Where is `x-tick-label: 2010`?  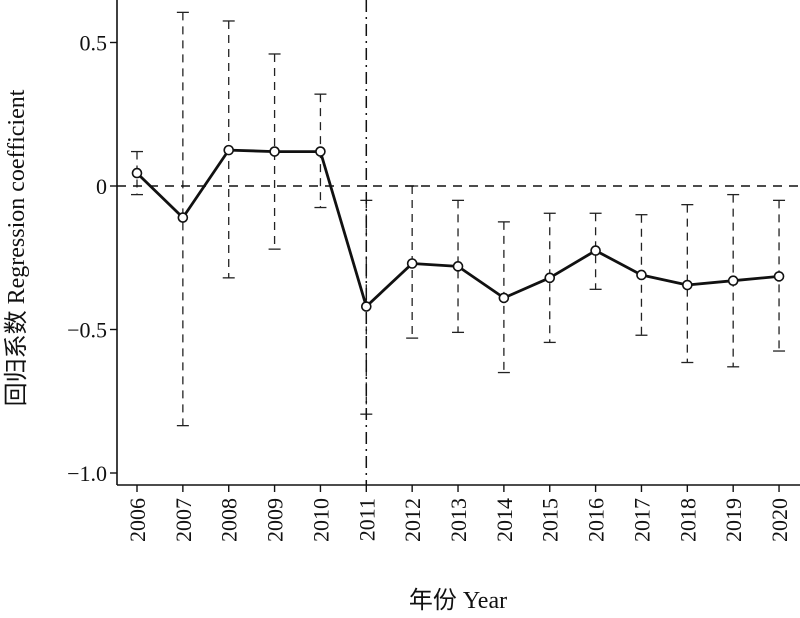 x-tick-label: 2010 is located at coordinates (320, 520).